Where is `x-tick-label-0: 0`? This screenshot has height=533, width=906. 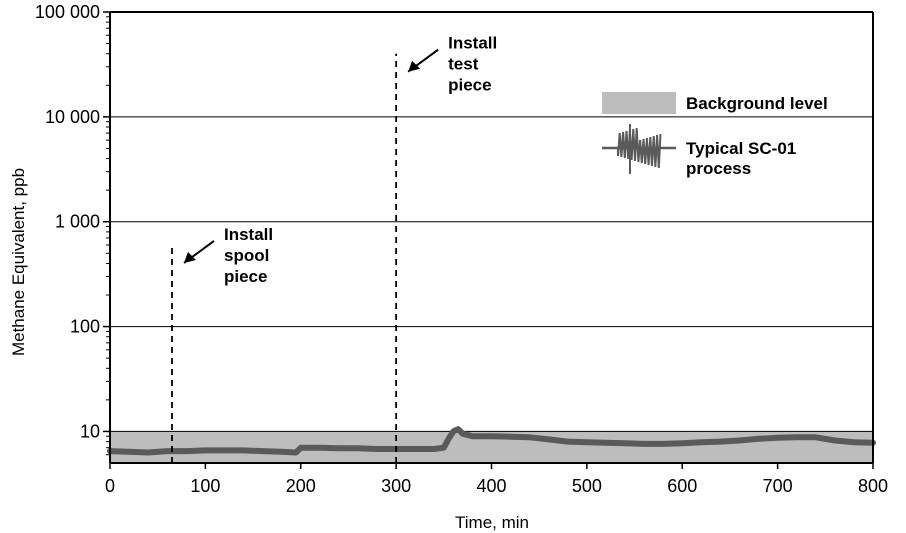 x-tick-label-0: 0 is located at coordinates (110, 486).